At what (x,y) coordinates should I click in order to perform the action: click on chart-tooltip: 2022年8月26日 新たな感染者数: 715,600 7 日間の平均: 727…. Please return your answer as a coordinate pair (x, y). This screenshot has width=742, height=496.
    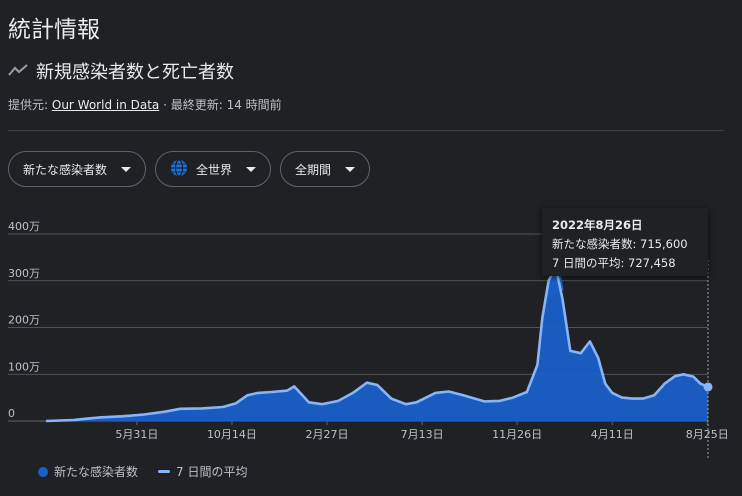
    Looking at the image, I should click on (625, 242).